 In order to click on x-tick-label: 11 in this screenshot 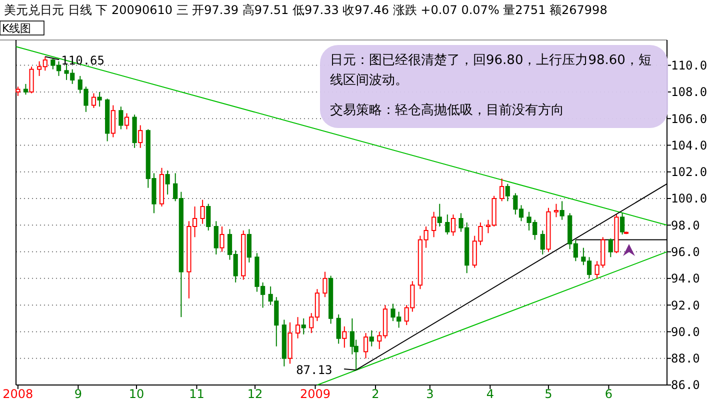, I will do `click(196, 394)`.